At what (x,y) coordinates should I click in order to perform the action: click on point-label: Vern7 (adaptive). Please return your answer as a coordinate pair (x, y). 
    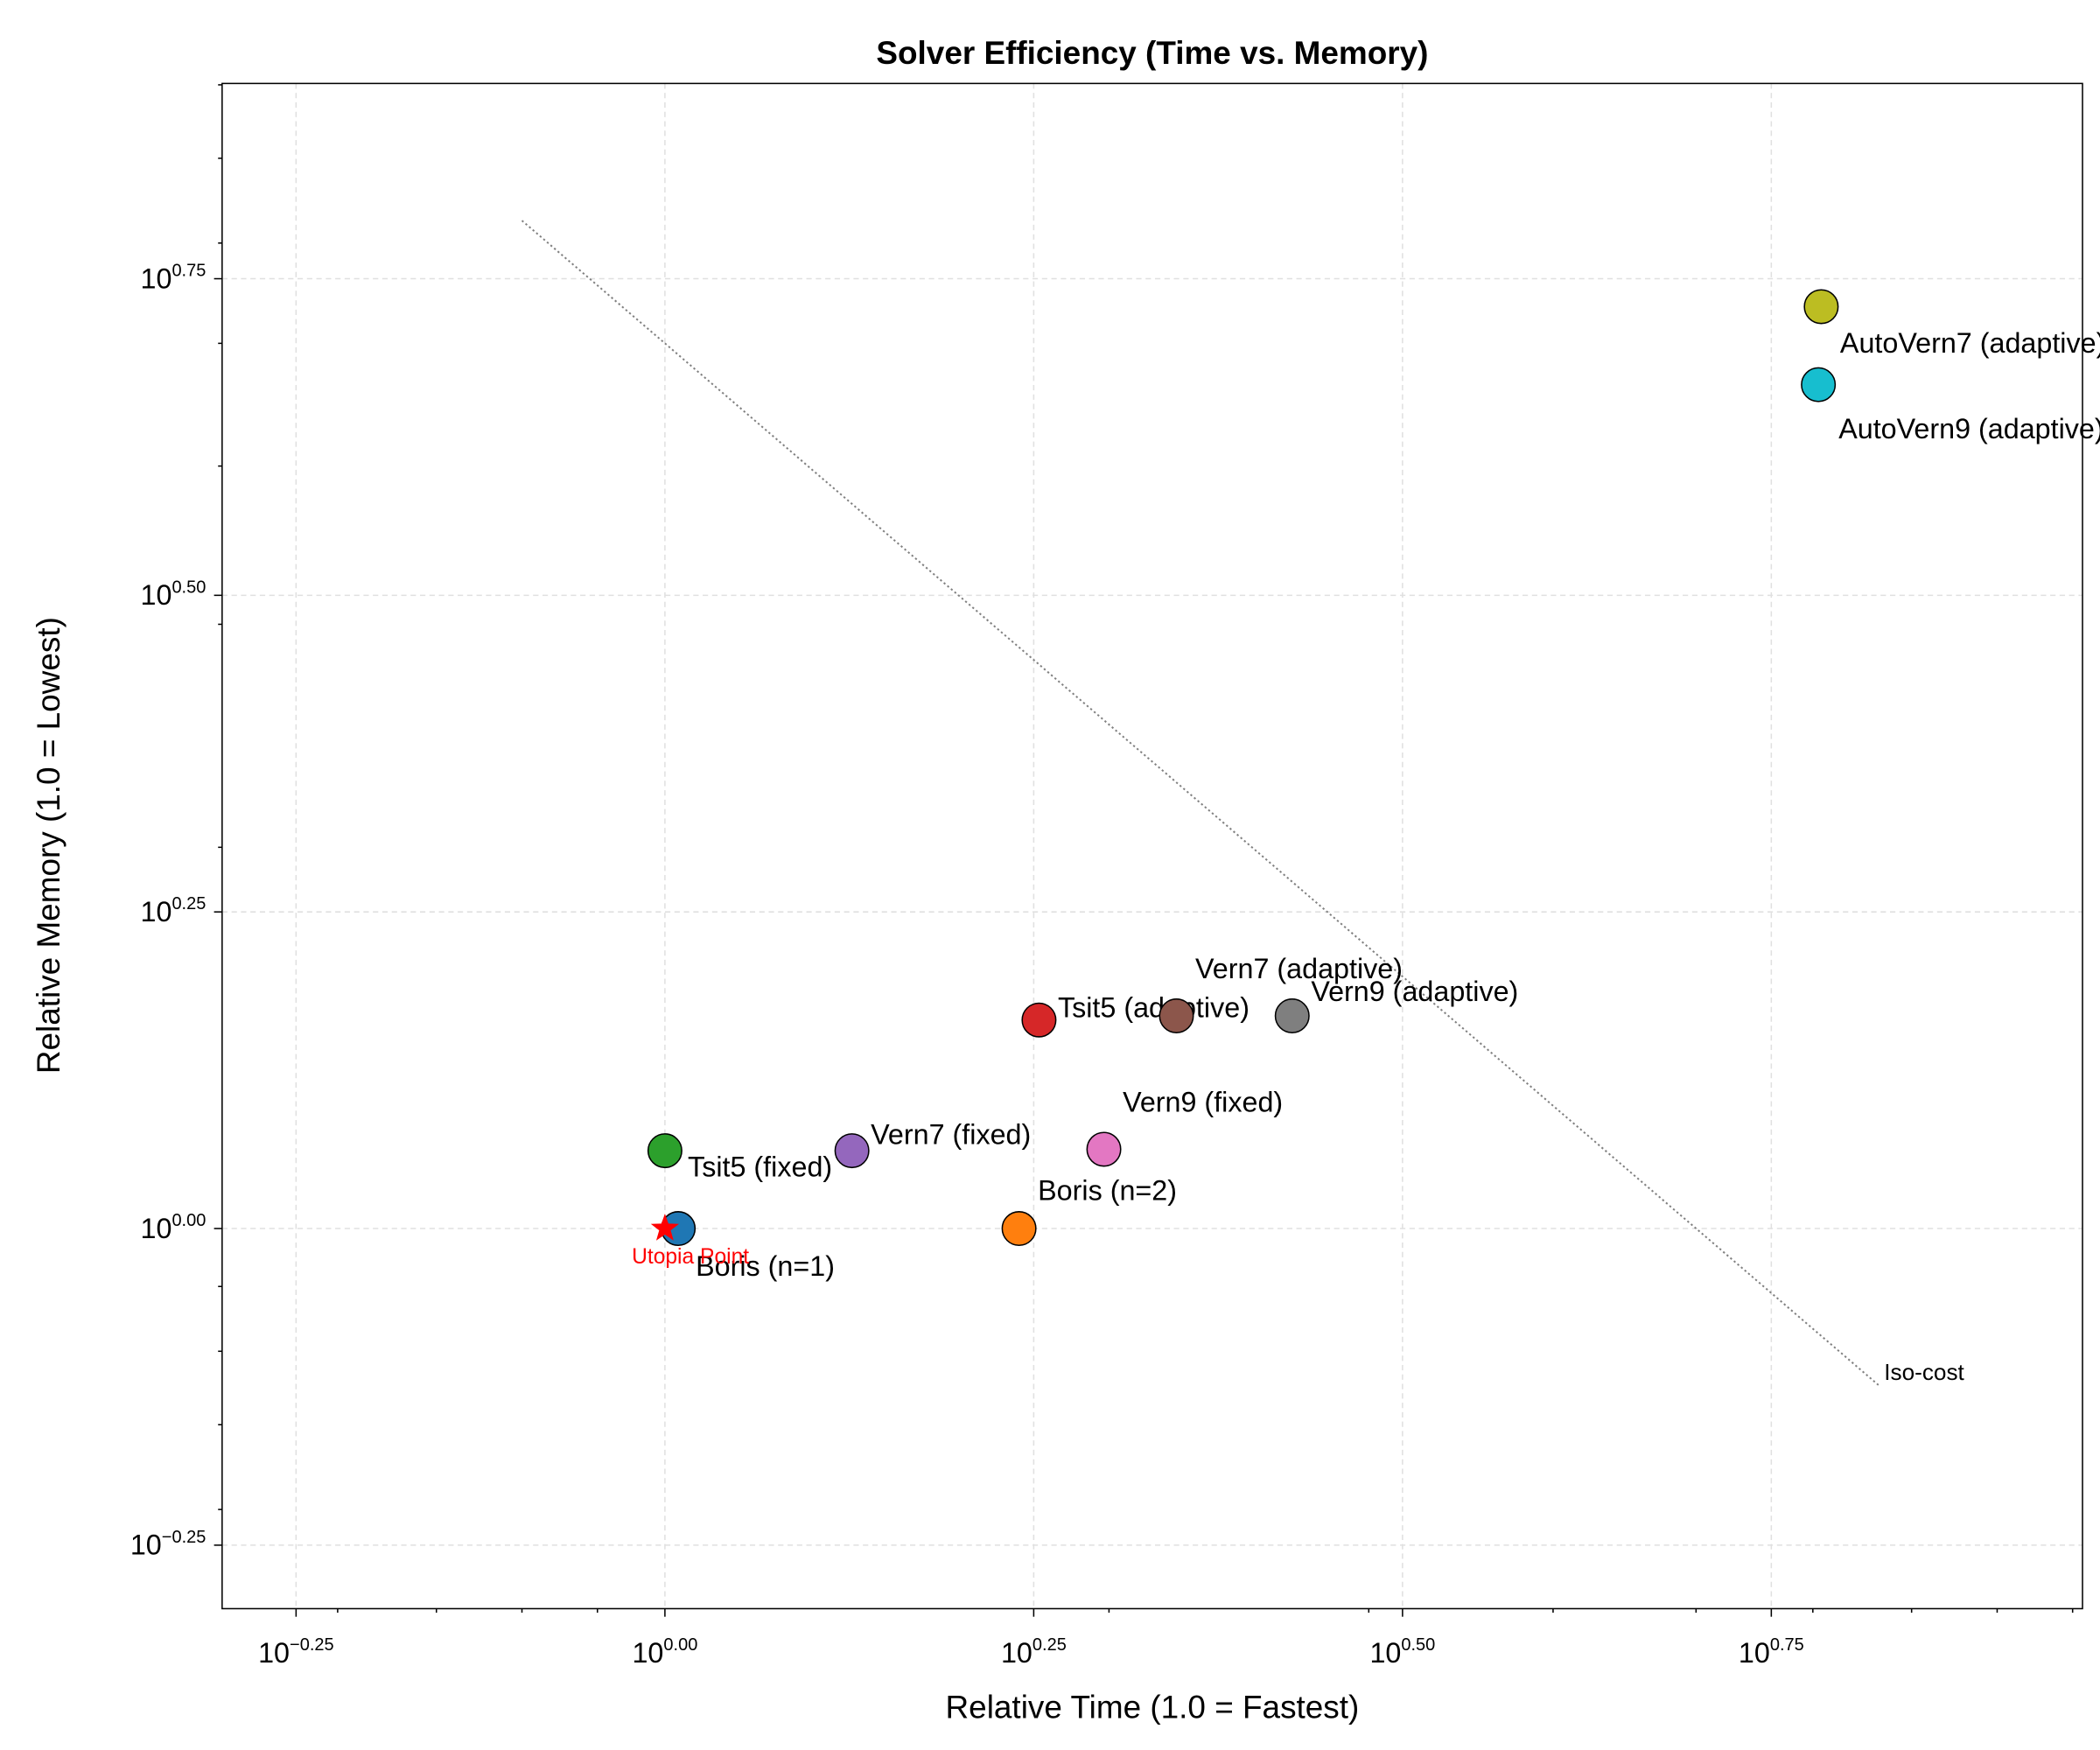
    Looking at the image, I should click on (1299, 968).